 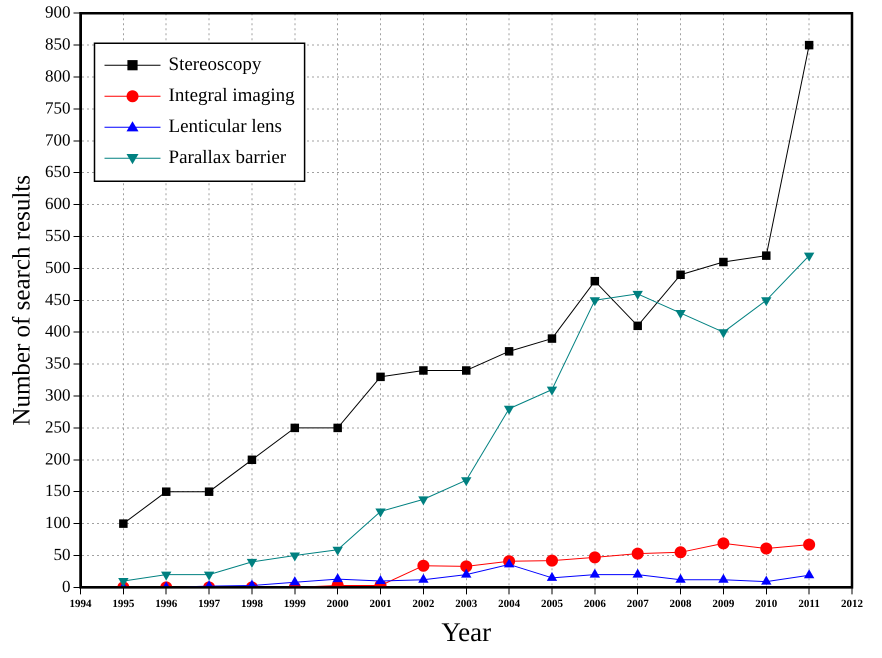 What do you see at coordinates (57, 44) in the screenshot?
I see `y-tick-label: 850` at bounding box center [57, 44].